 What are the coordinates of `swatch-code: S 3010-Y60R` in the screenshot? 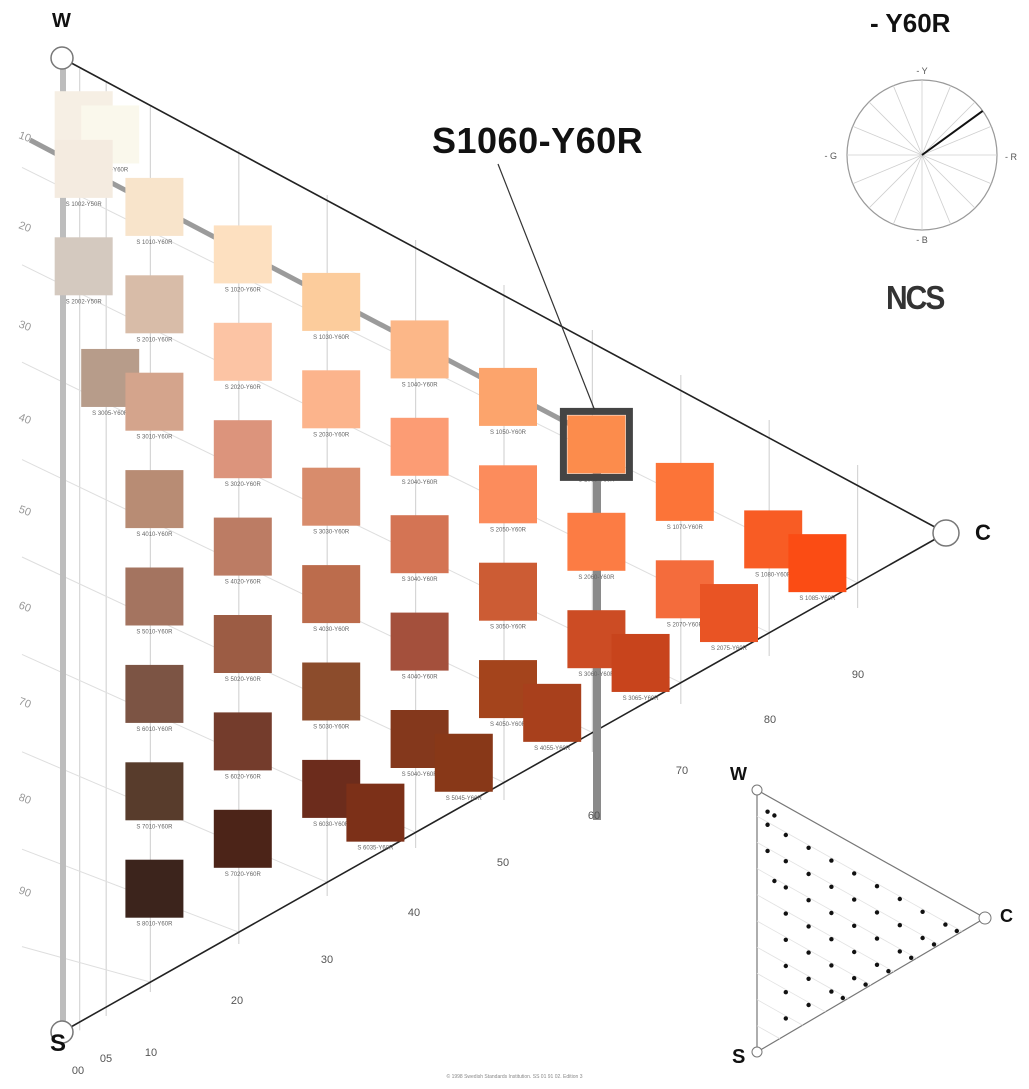 It's located at (154, 438).